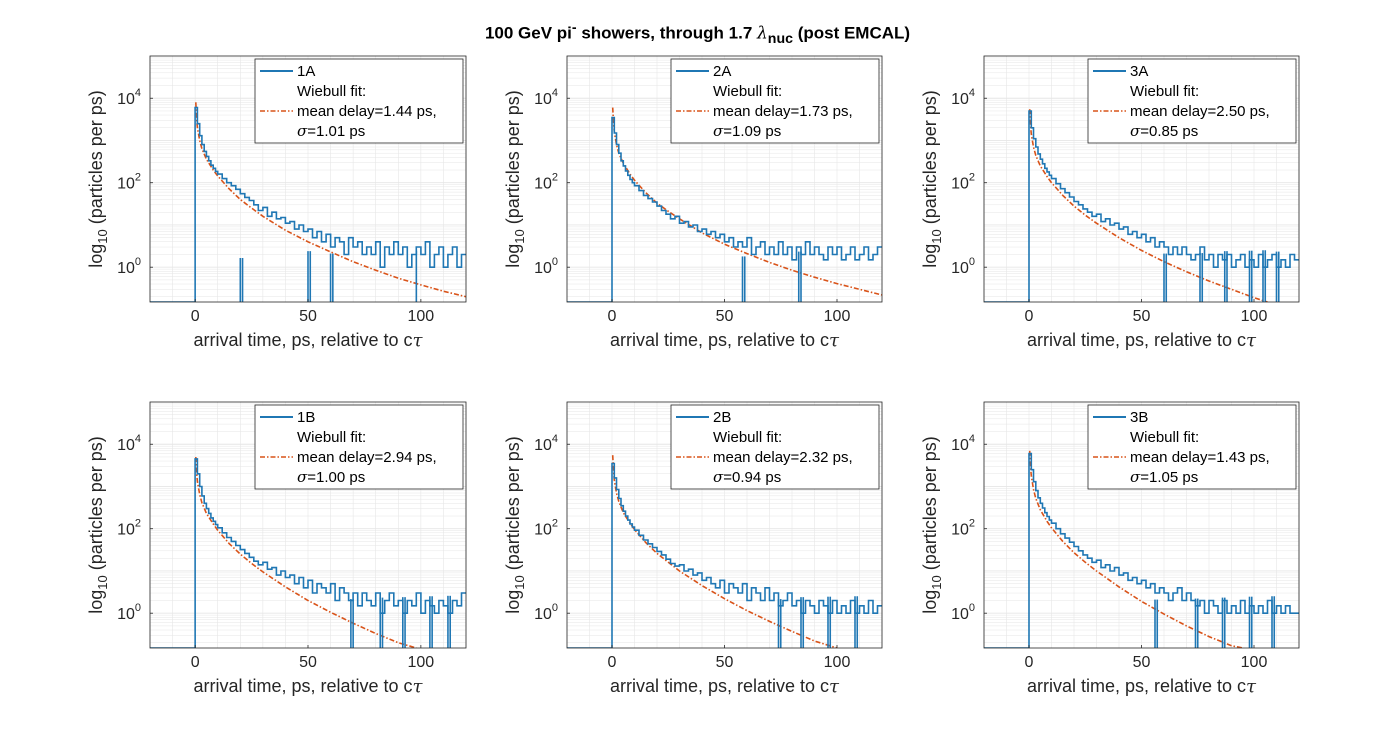 This screenshot has width=1395, height=731. Describe the element at coordinates (762, 33) in the screenshot. I see `title-lambda: λ` at that location.